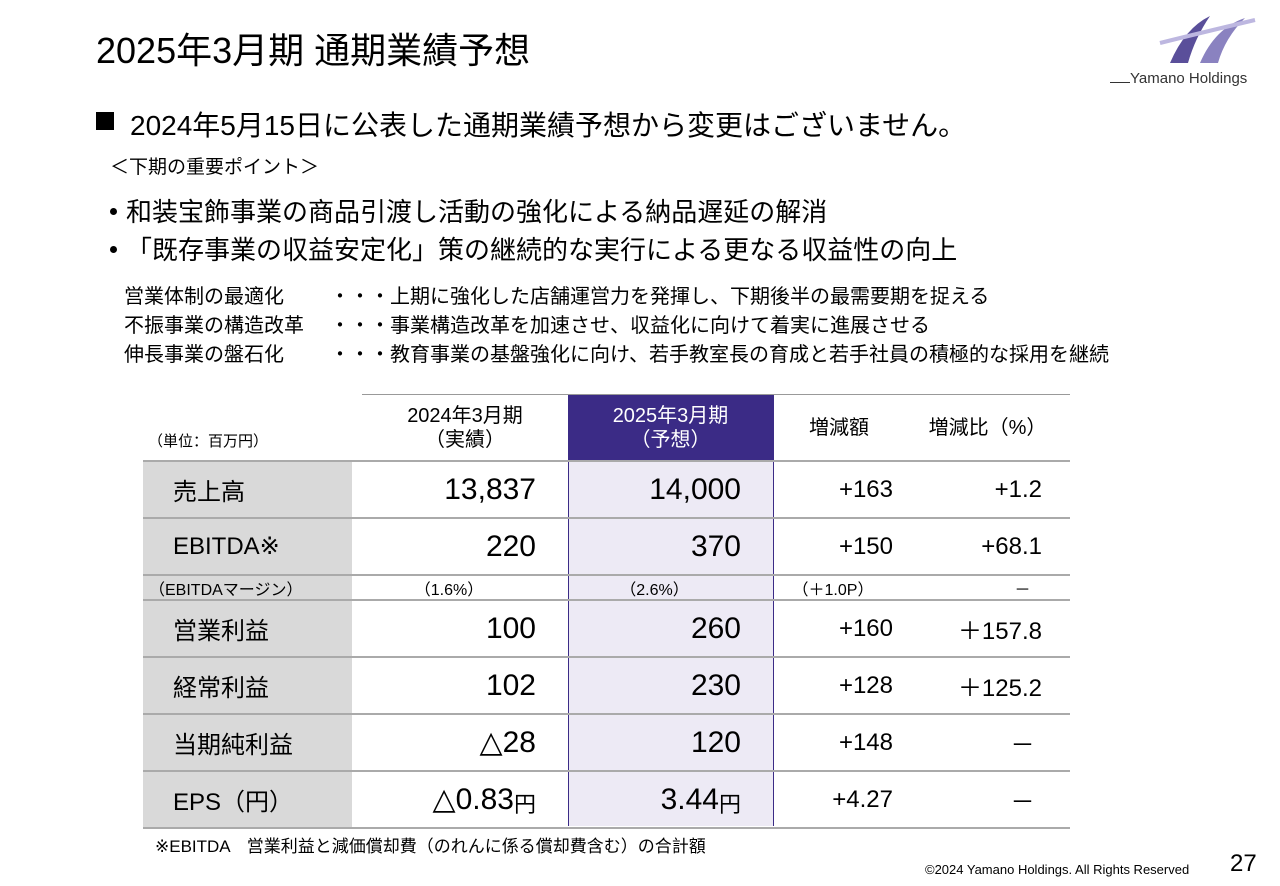 This screenshot has height=886, width=1280. I want to click on cell: 13,837, so click(490, 489).